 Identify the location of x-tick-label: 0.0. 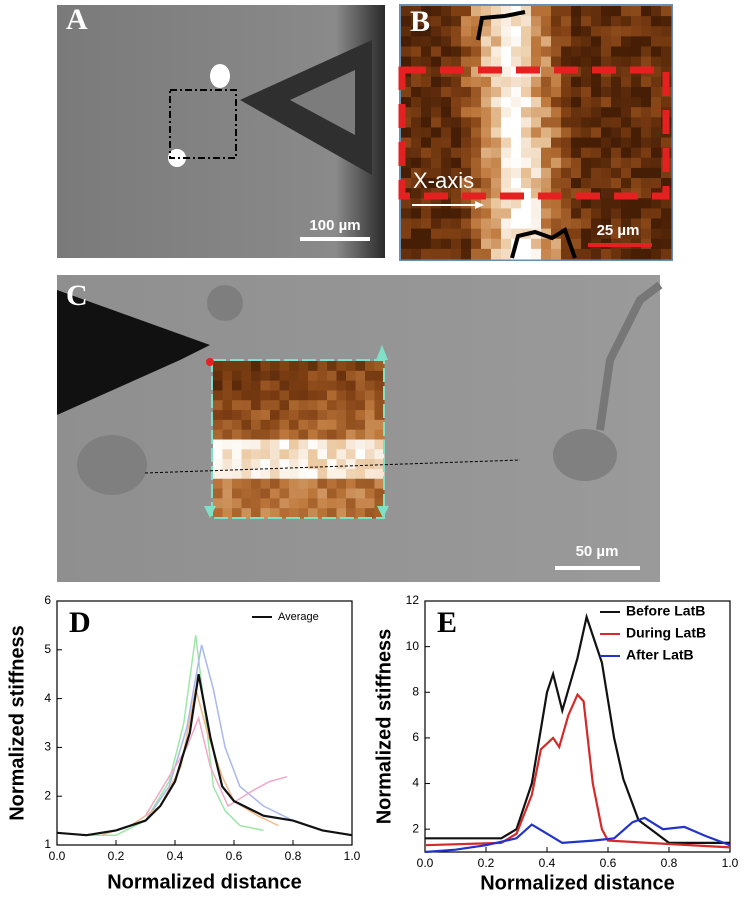
(425, 863).